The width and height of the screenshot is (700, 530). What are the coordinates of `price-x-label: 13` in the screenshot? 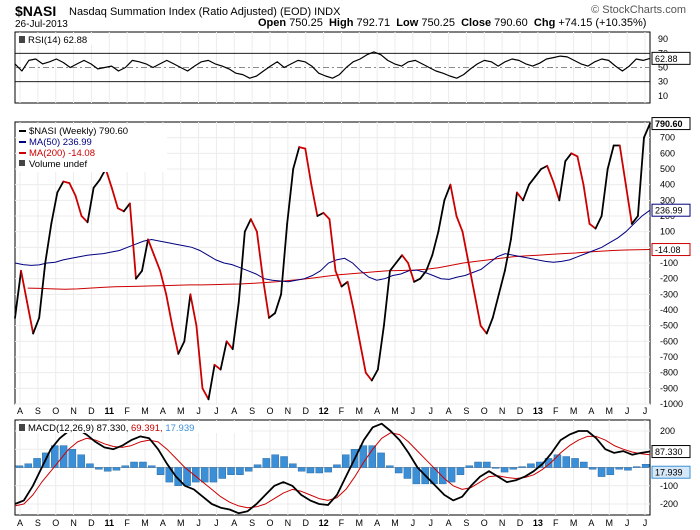 It's located at (538, 411).